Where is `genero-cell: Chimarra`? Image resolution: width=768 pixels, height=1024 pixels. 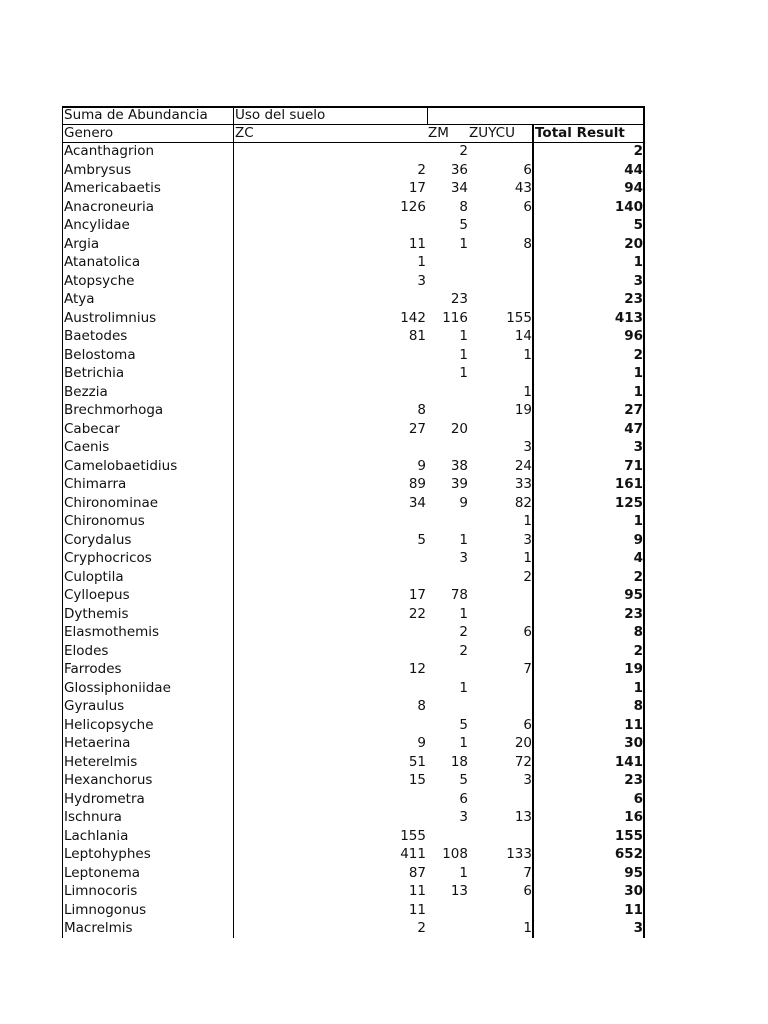
genero-cell: Chimarra is located at coordinates (95, 484).